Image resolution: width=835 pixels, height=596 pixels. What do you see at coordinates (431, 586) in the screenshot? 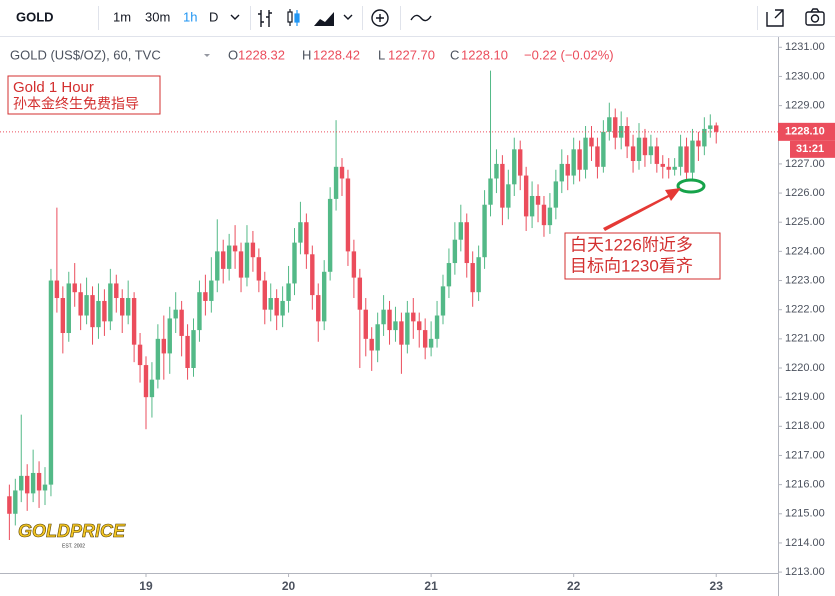
I see `x-tick-label: 21` at bounding box center [431, 586].